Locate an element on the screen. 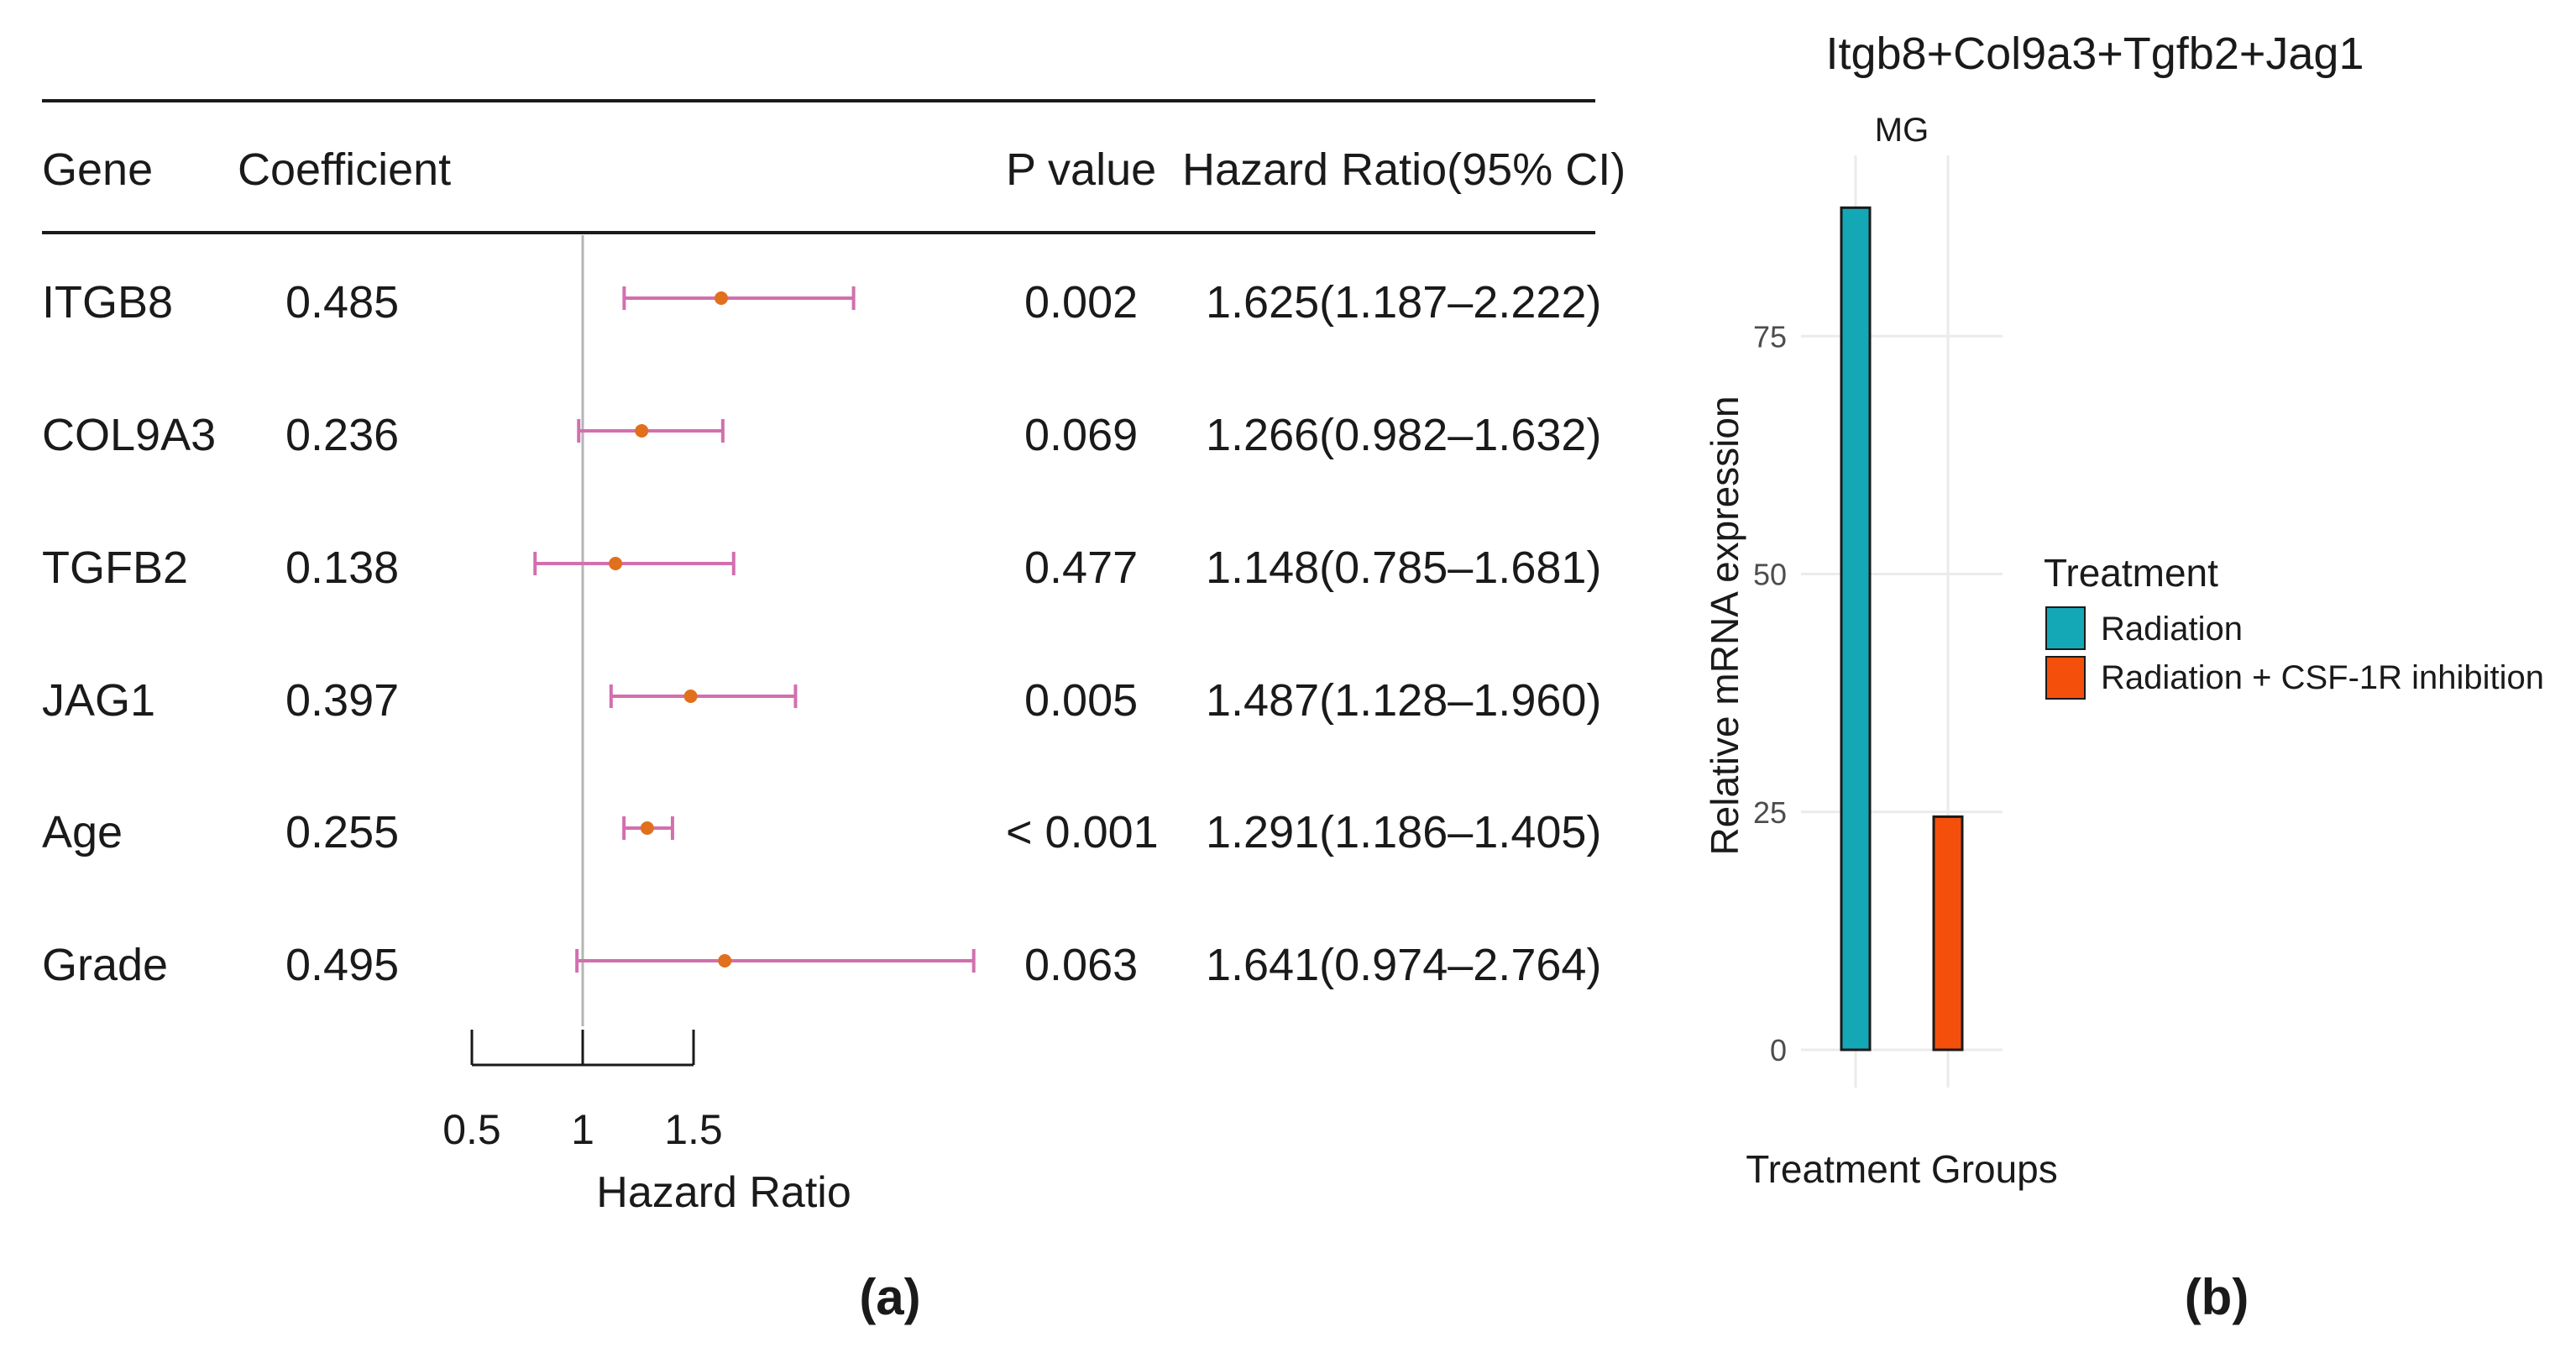 The height and width of the screenshot is (1353, 2576). legend-swatch-radiation is located at coordinates (2066, 628).